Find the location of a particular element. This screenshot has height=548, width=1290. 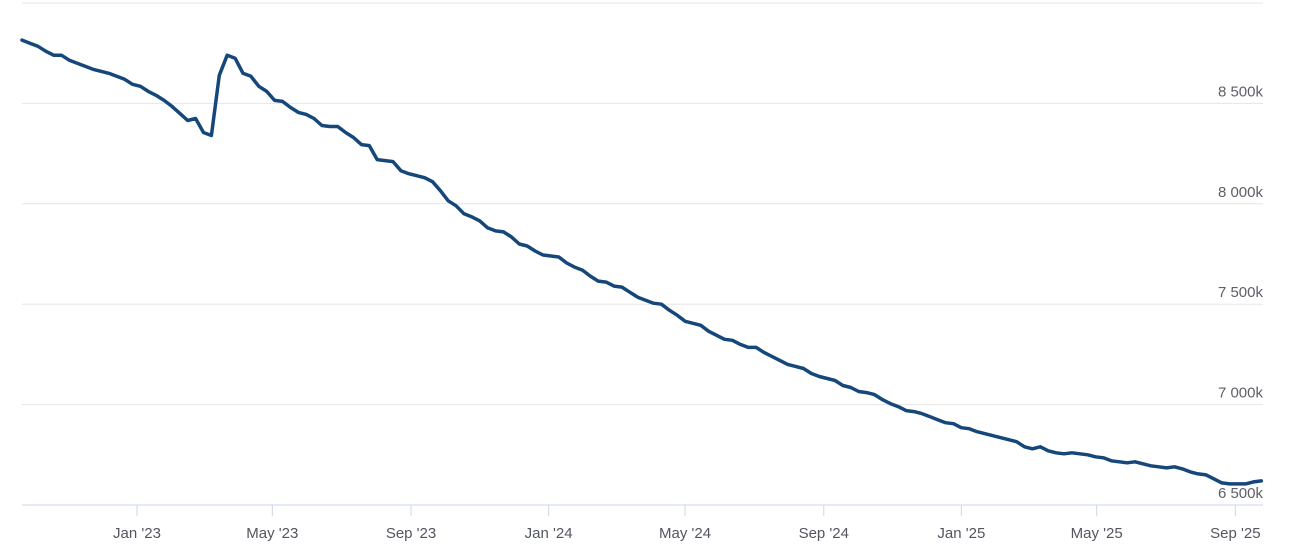

y-axis-label: 7 500k is located at coordinates (1241, 292).